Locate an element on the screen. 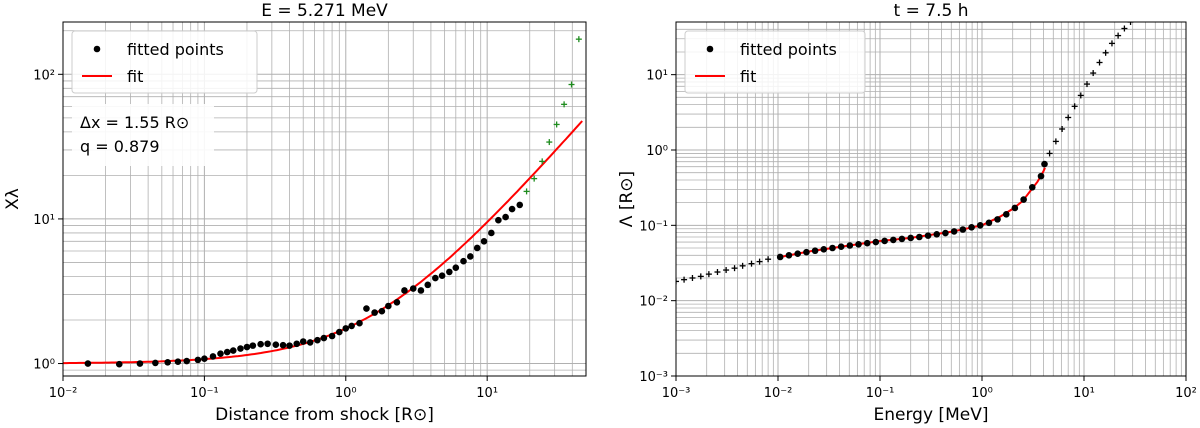  x-tick-label: 10⁻² is located at coordinates (778, 393).